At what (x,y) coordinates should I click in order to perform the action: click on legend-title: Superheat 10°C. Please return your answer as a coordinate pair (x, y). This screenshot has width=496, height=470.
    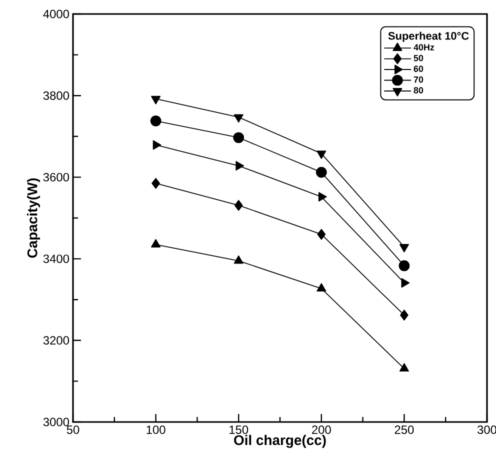
    Looking at the image, I should click on (428, 37).